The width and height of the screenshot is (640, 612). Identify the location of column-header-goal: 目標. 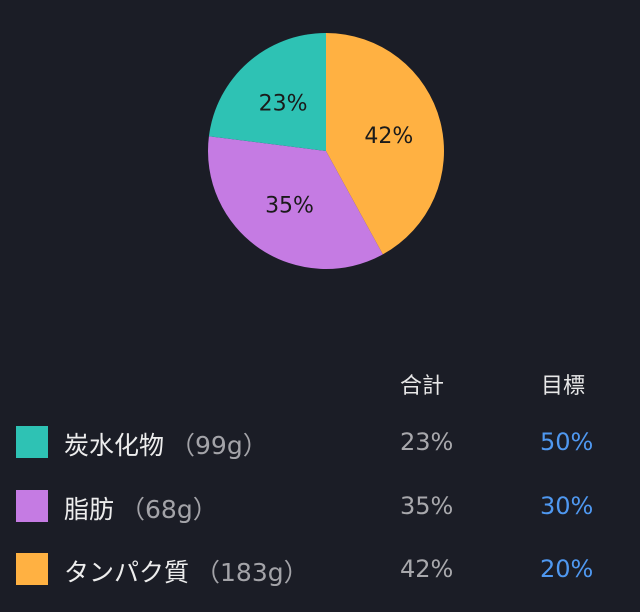
(563, 386).